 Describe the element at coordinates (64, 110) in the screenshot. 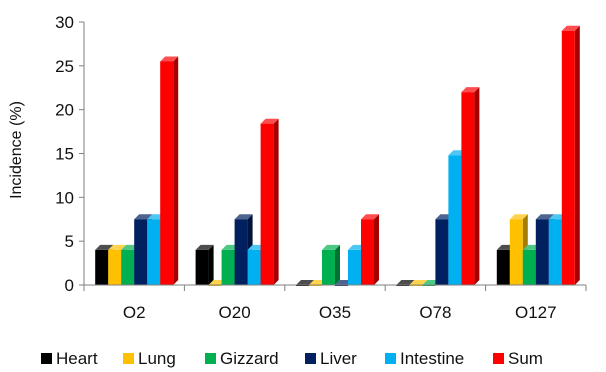

I see `y-tick-label: 20` at that location.